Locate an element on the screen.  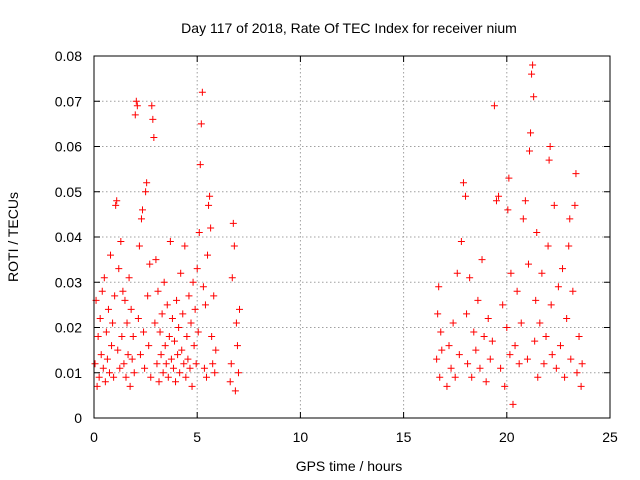
x-tick-label: 25 is located at coordinates (610, 437).